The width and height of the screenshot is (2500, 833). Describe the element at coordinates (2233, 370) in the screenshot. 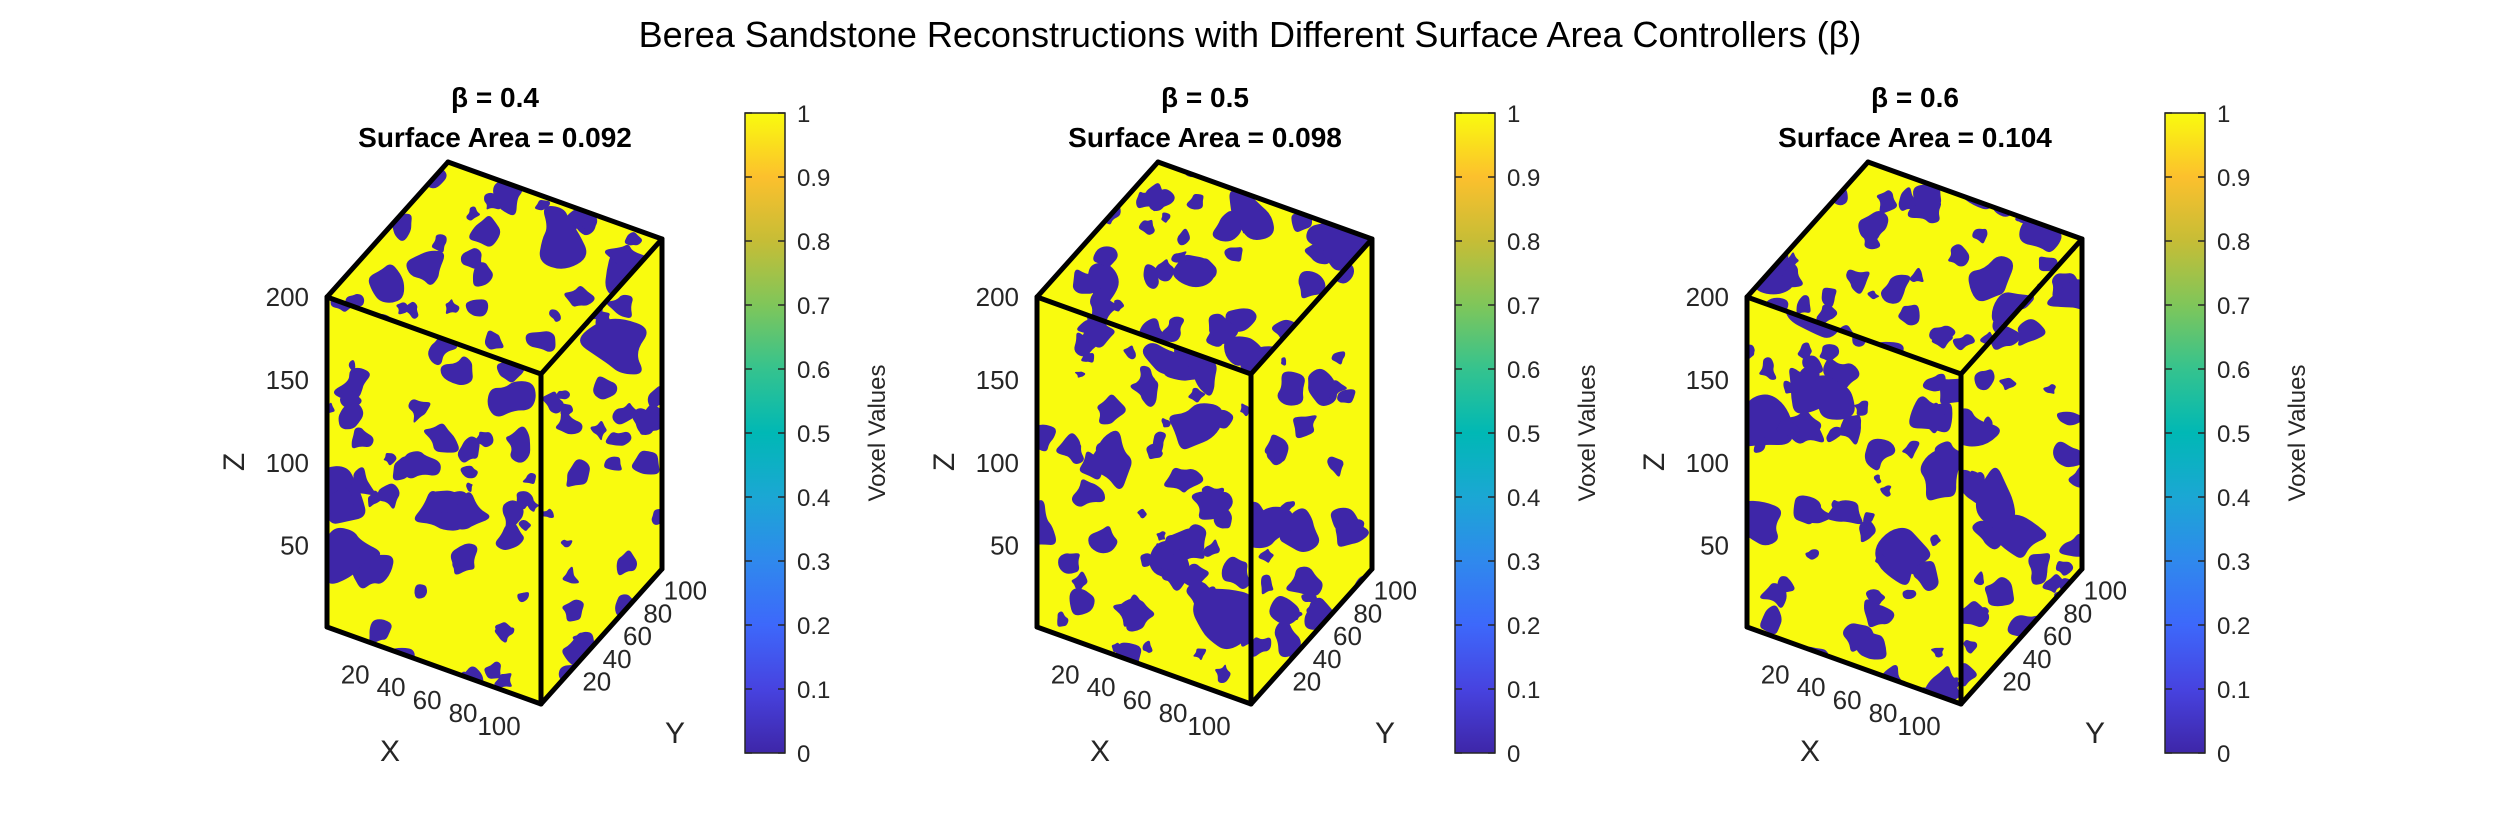

I see `colorbar-tick-label: 0.6` at that location.